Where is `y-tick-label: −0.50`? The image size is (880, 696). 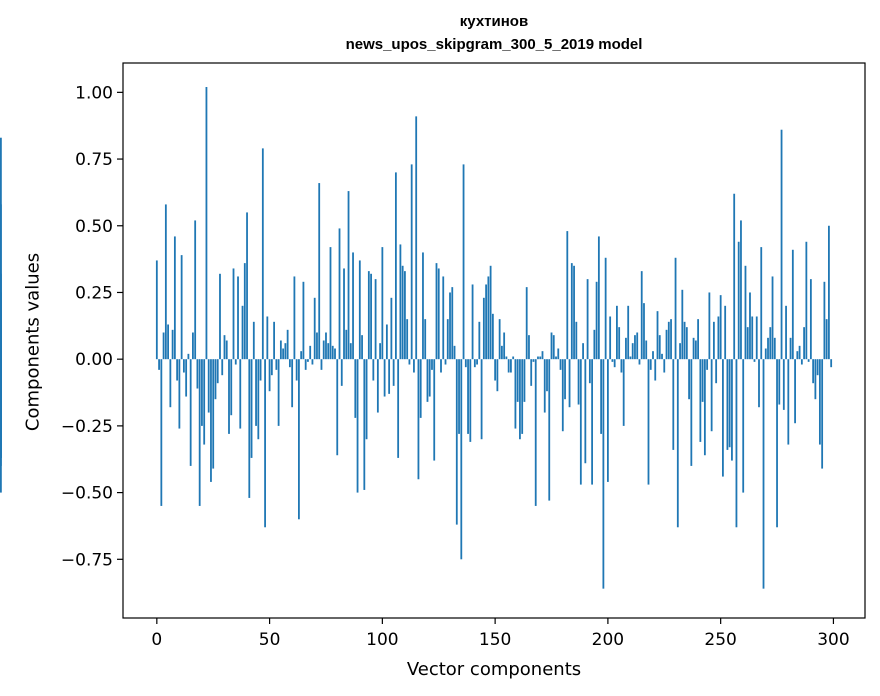 y-tick-label: −0.50 is located at coordinates (87, 494).